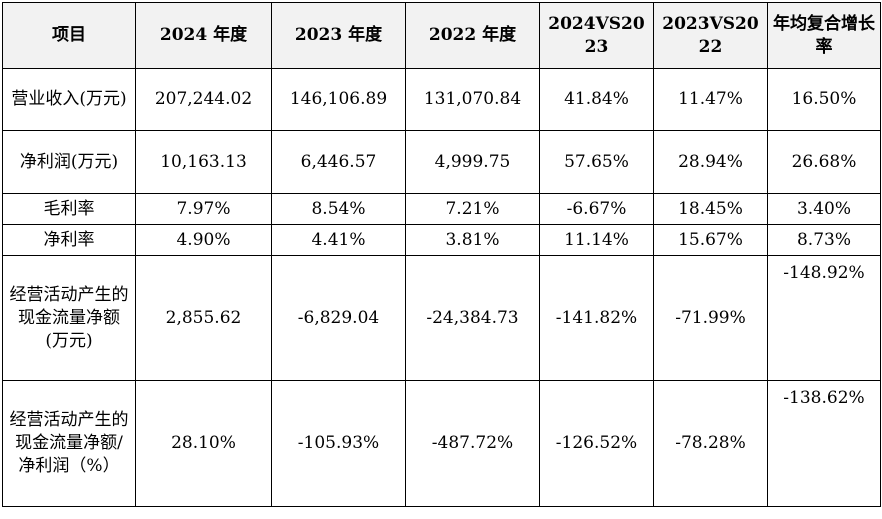 The image size is (882, 519). I want to click on row-label: 毛利率, so click(69, 209).